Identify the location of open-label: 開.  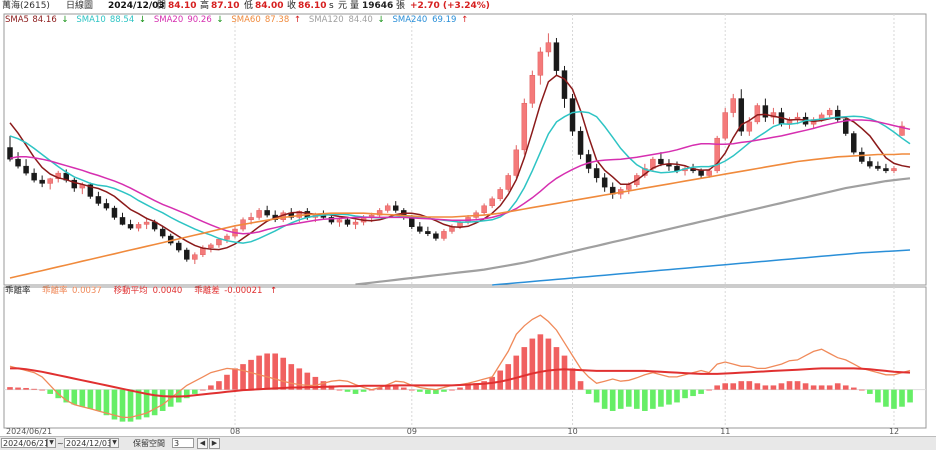
(162, 6).